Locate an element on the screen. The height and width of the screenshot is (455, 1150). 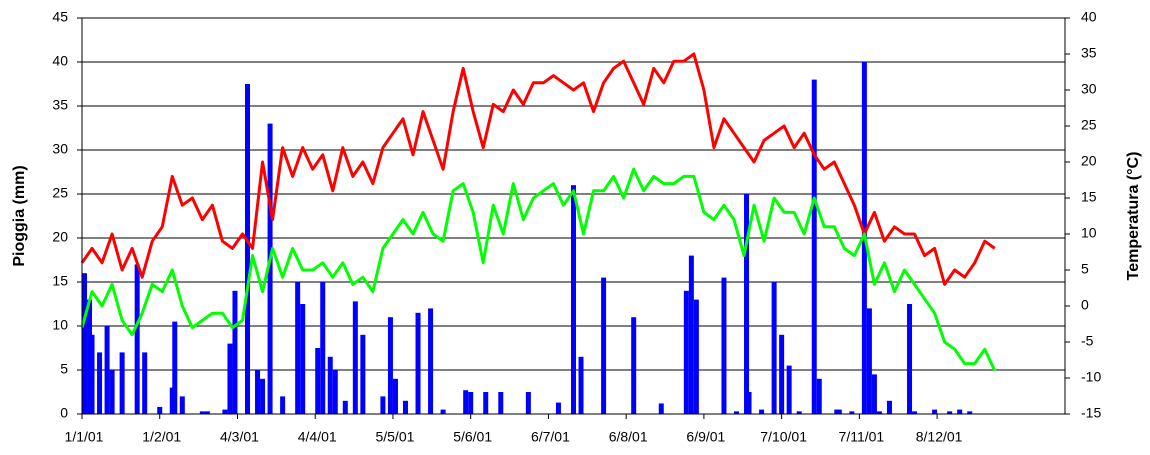
y2-tick-label: 25 is located at coordinates (1089, 125).